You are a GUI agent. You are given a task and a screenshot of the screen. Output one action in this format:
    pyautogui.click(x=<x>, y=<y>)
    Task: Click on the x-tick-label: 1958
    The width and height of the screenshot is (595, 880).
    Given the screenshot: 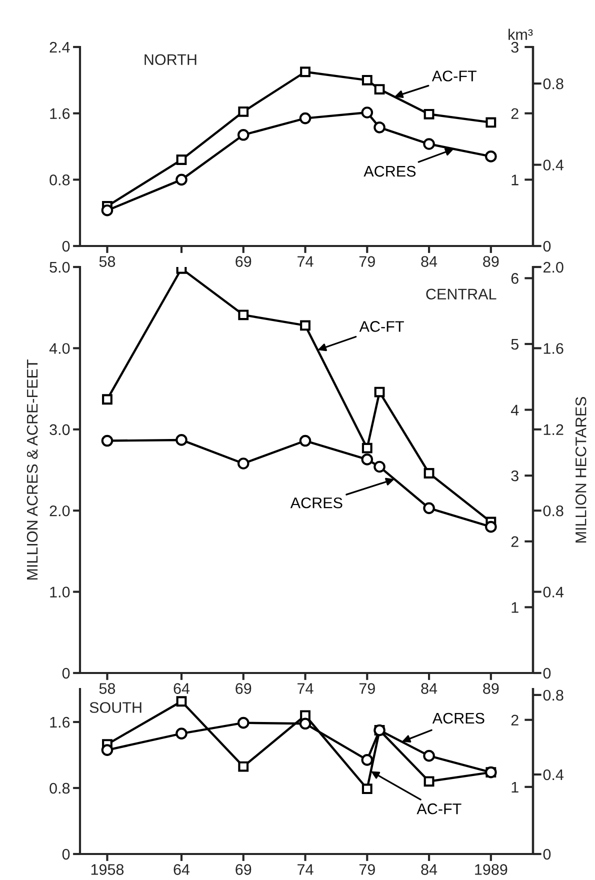 What is the action you would take?
    pyautogui.click(x=107, y=869)
    